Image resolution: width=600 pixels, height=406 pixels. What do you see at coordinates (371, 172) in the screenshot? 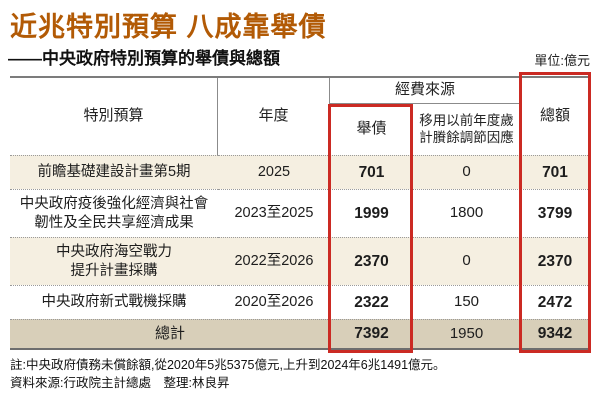
I see `debt-value-cell: 701` at bounding box center [371, 172].